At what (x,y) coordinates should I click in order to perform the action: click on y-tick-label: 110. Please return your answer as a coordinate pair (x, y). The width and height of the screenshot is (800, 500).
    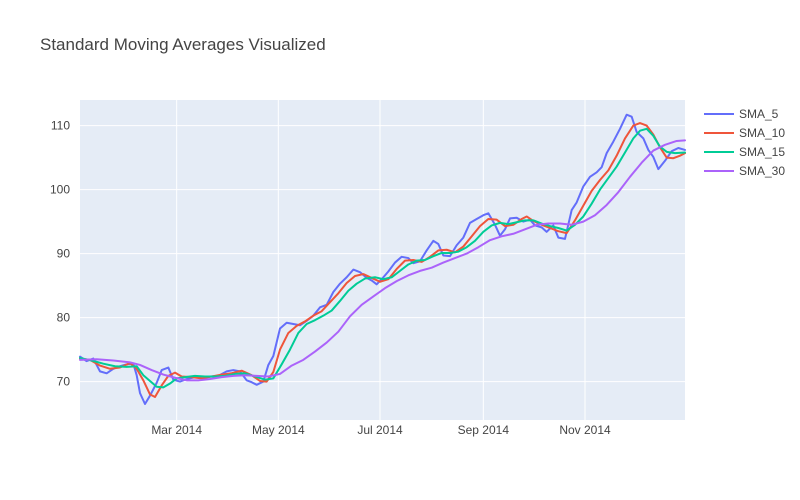
    Looking at the image, I should click on (60, 126).